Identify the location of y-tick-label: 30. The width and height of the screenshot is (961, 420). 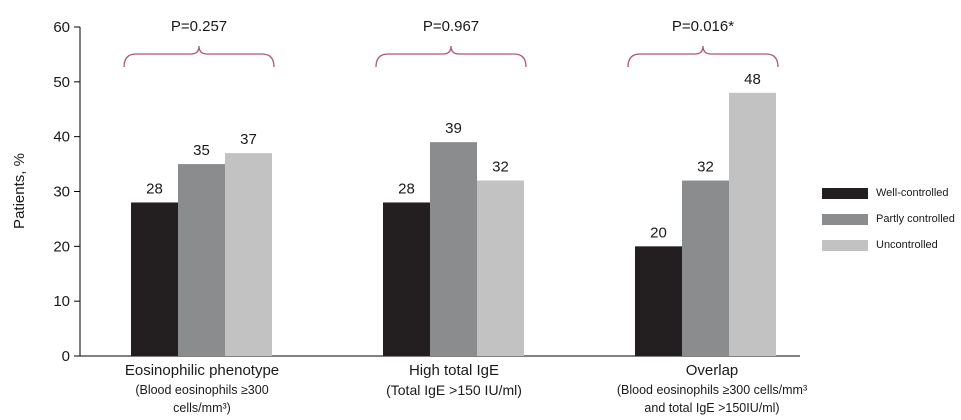
(61, 192).